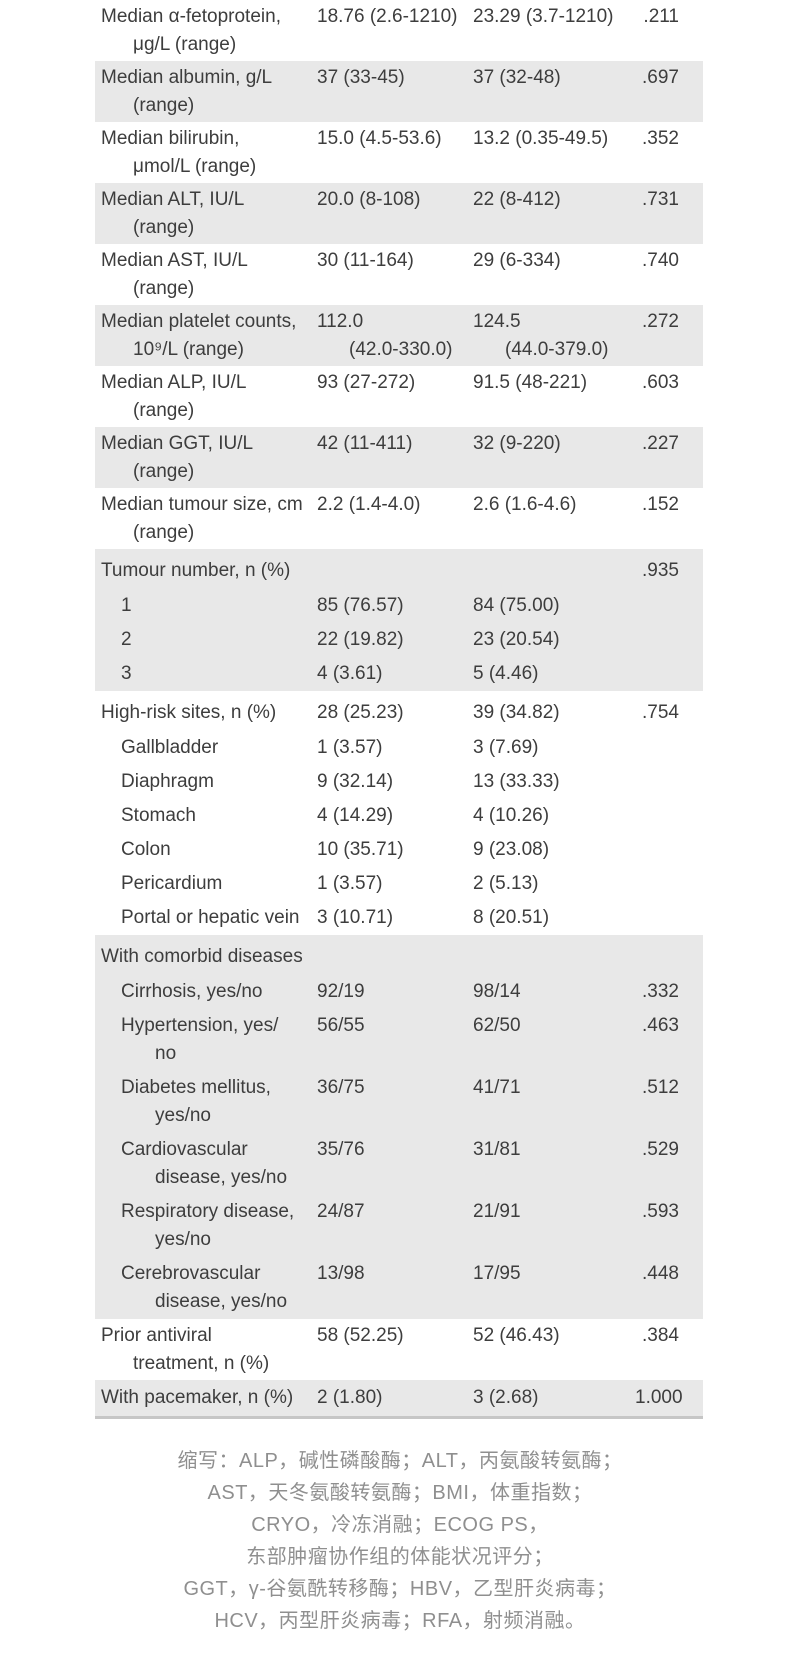 The image size is (800, 1660). I want to click on row-label-line: Median α-fetoprotein,, so click(191, 16).